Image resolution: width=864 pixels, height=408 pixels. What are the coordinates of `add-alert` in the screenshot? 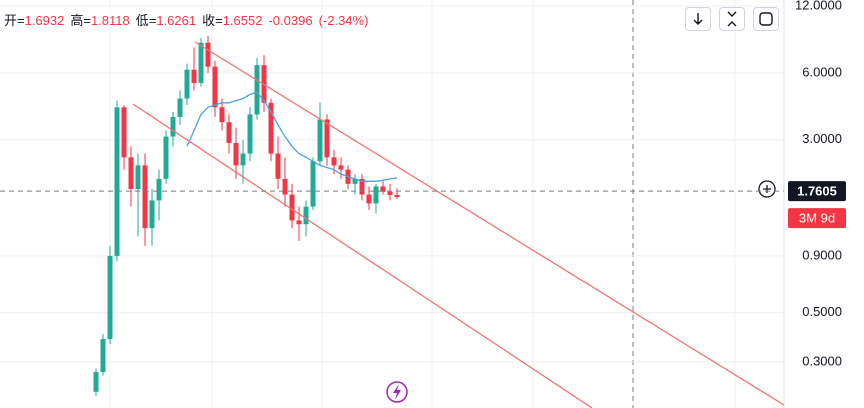 It's located at (767, 189).